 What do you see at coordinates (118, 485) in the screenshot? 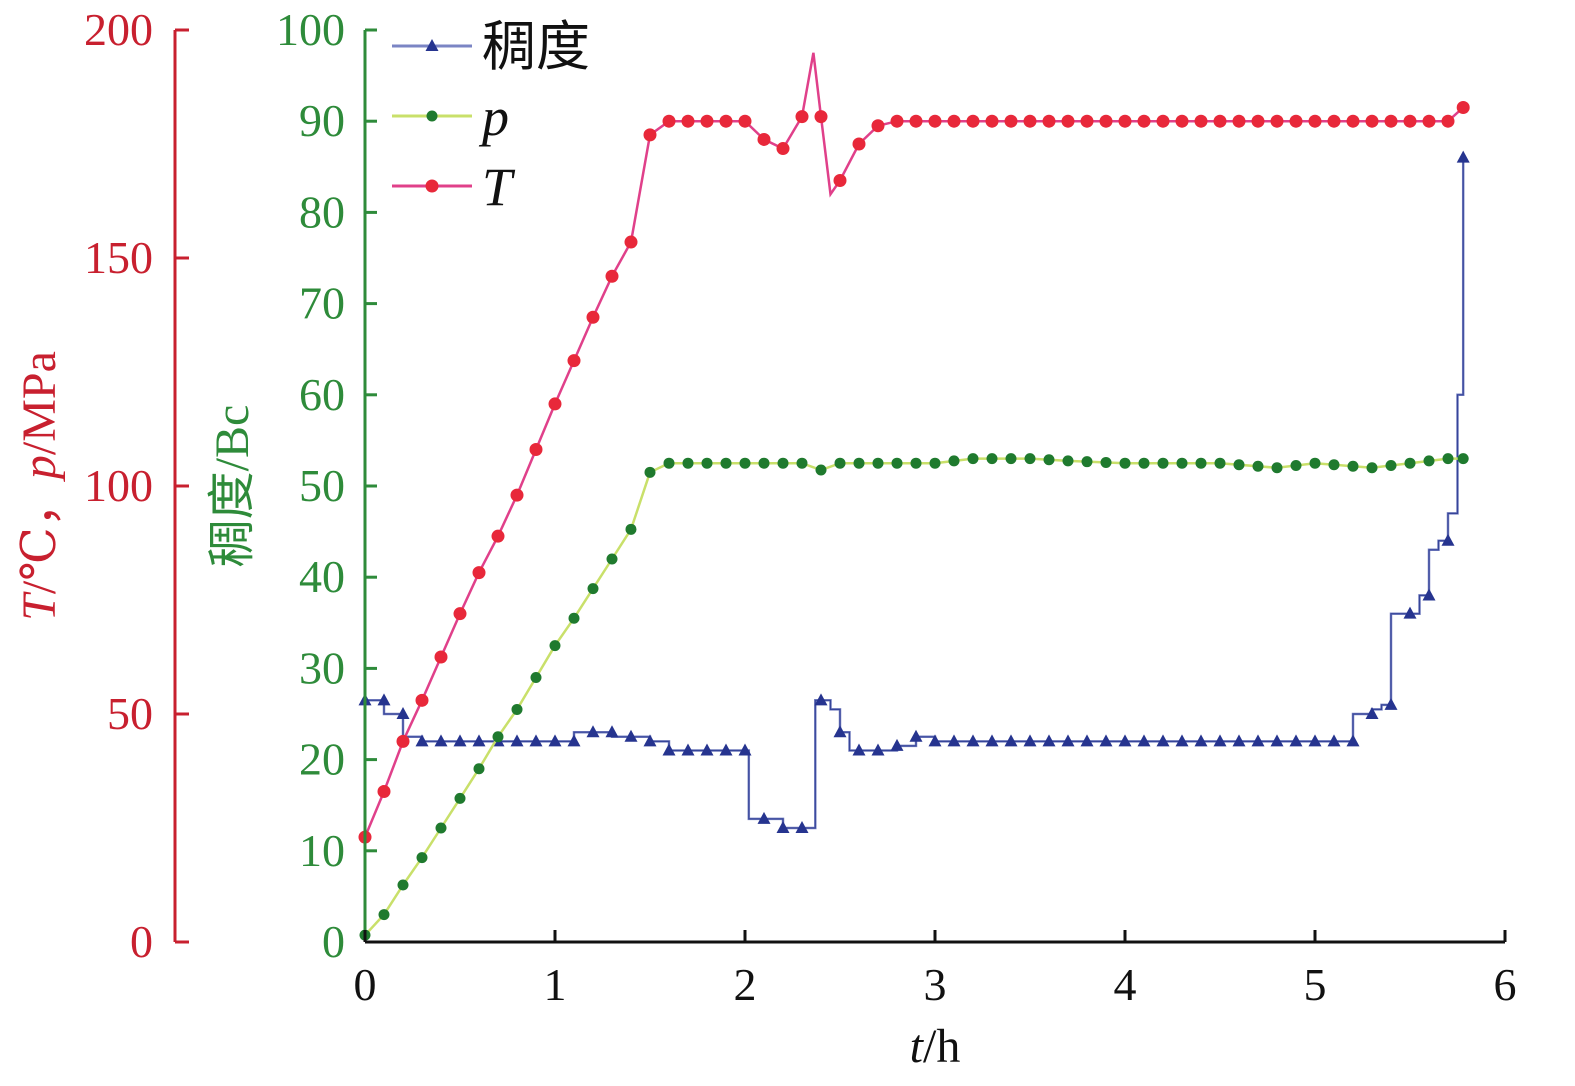
I see `outer-y-tick-label: 100` at bounding box center [118, 485].